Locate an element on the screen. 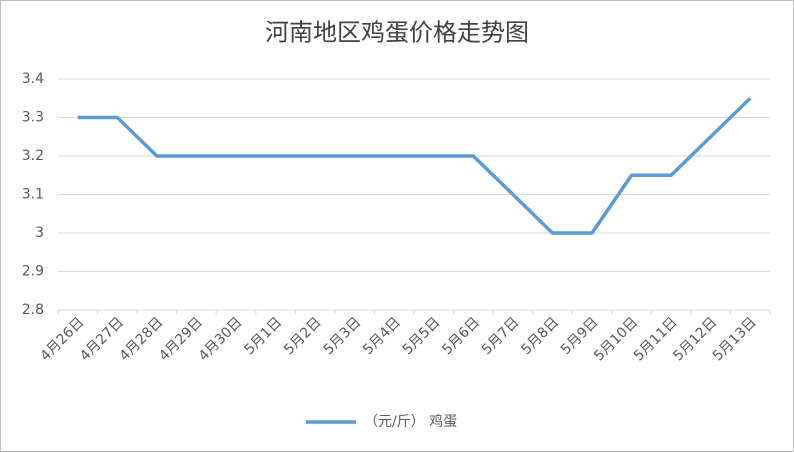  y-tick-label: 3 is located at coordinates (39, 233).